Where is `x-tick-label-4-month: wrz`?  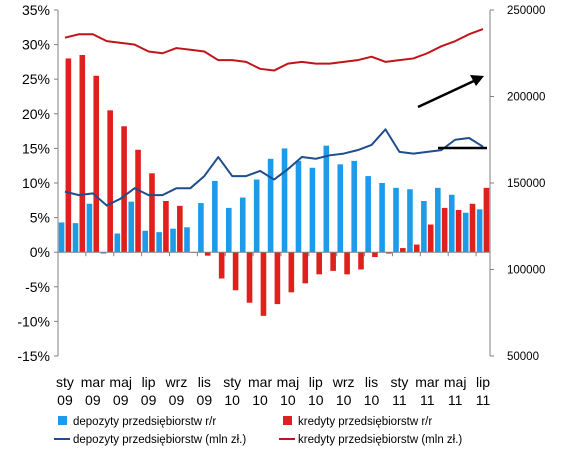 x-tick-label-4-month: wrz is located at coordinates (176, 382).